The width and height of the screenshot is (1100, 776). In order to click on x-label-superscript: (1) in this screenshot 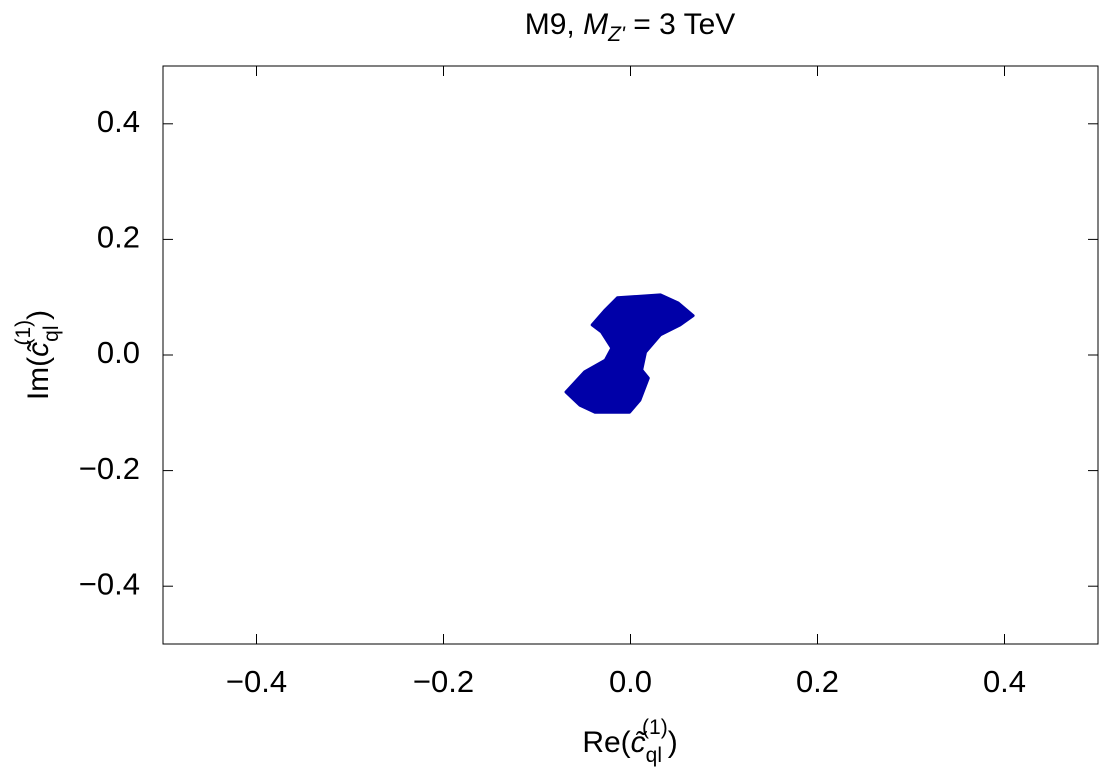, I will do `click(655, 727)`.